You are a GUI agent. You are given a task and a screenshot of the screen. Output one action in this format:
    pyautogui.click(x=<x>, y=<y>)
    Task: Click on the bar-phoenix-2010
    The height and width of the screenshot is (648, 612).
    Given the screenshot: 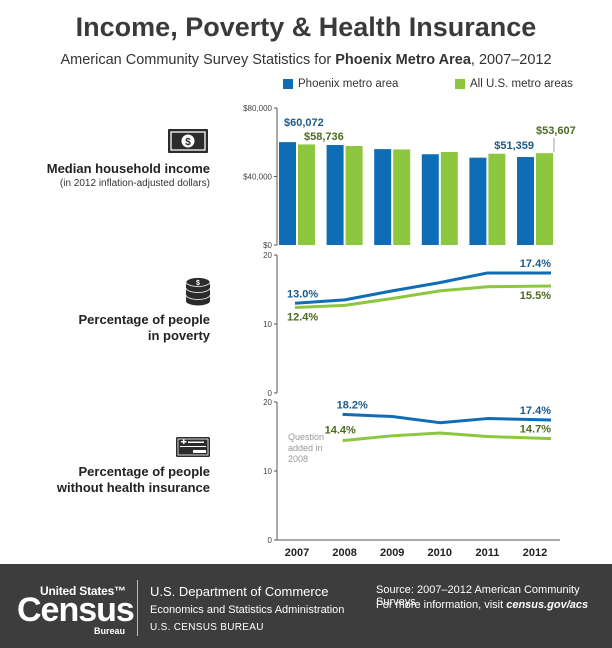 What is the action you would take?
    pyautogui.click(x=430, y=199)
    